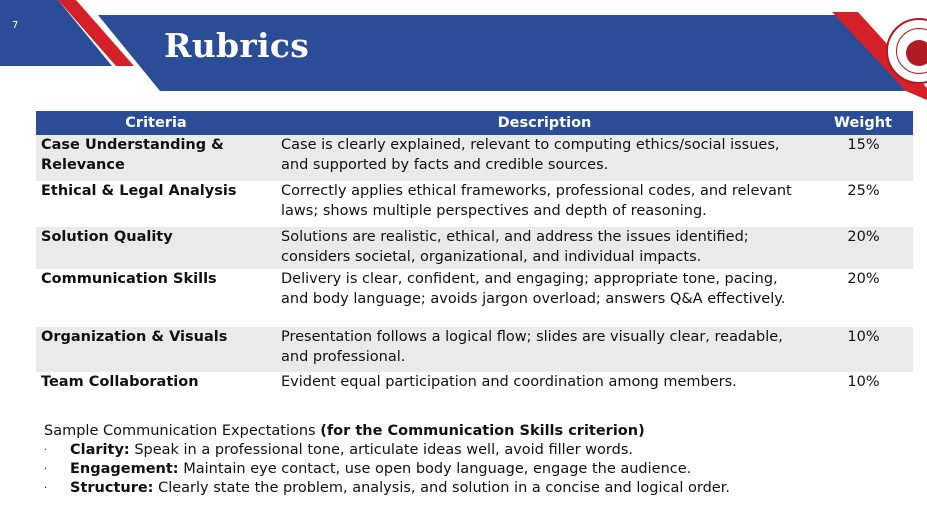 Image resolution: width=927 pixels, height=517 pixels. Describe the element at coordinates (916, 53) in the screenshot. I see `seal-emblem-icon` at that location.